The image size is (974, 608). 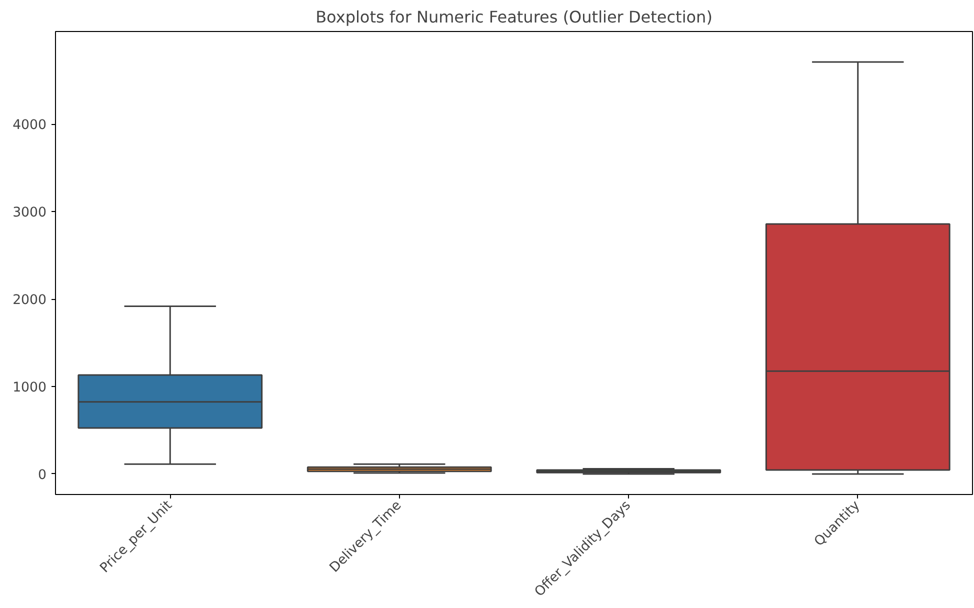 What do you see at coordinates (29, 300) in the screenshot?
I see `y-tick-label: 2000` at bounding box center [29, 300].